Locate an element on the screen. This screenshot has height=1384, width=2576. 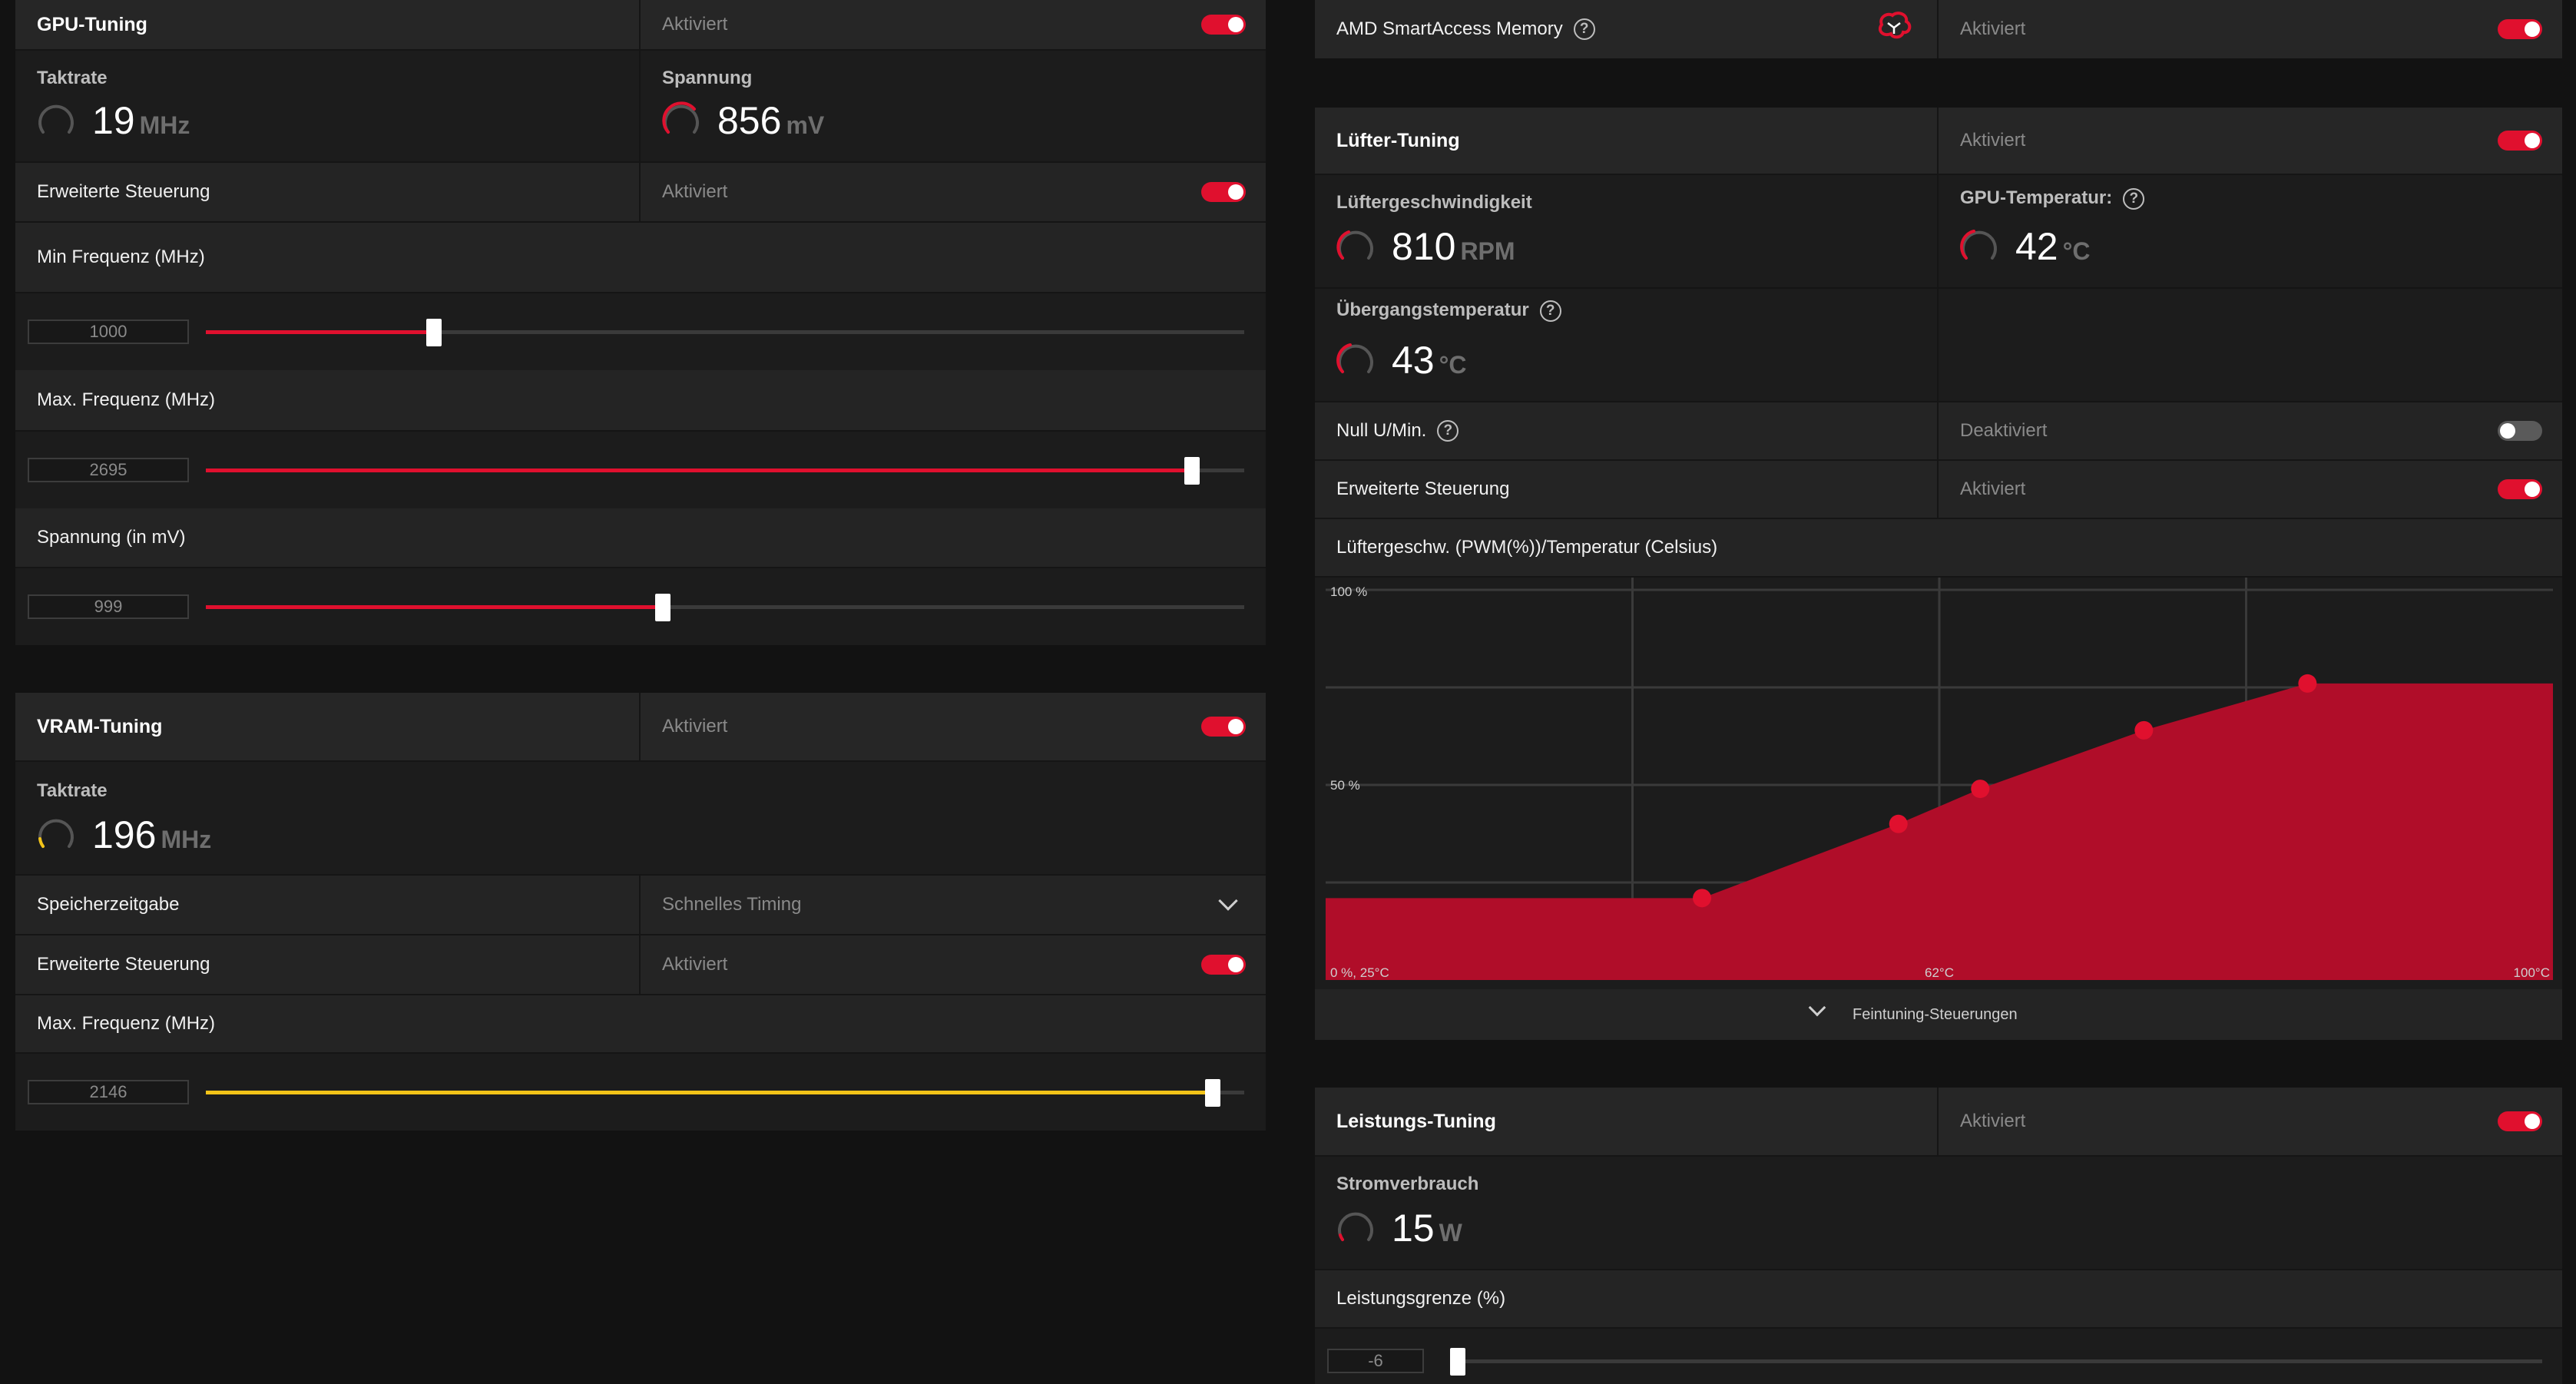
junction-temp-metric: Übergangstemperatur? 43 °C is located at coordinates (1627, 345).